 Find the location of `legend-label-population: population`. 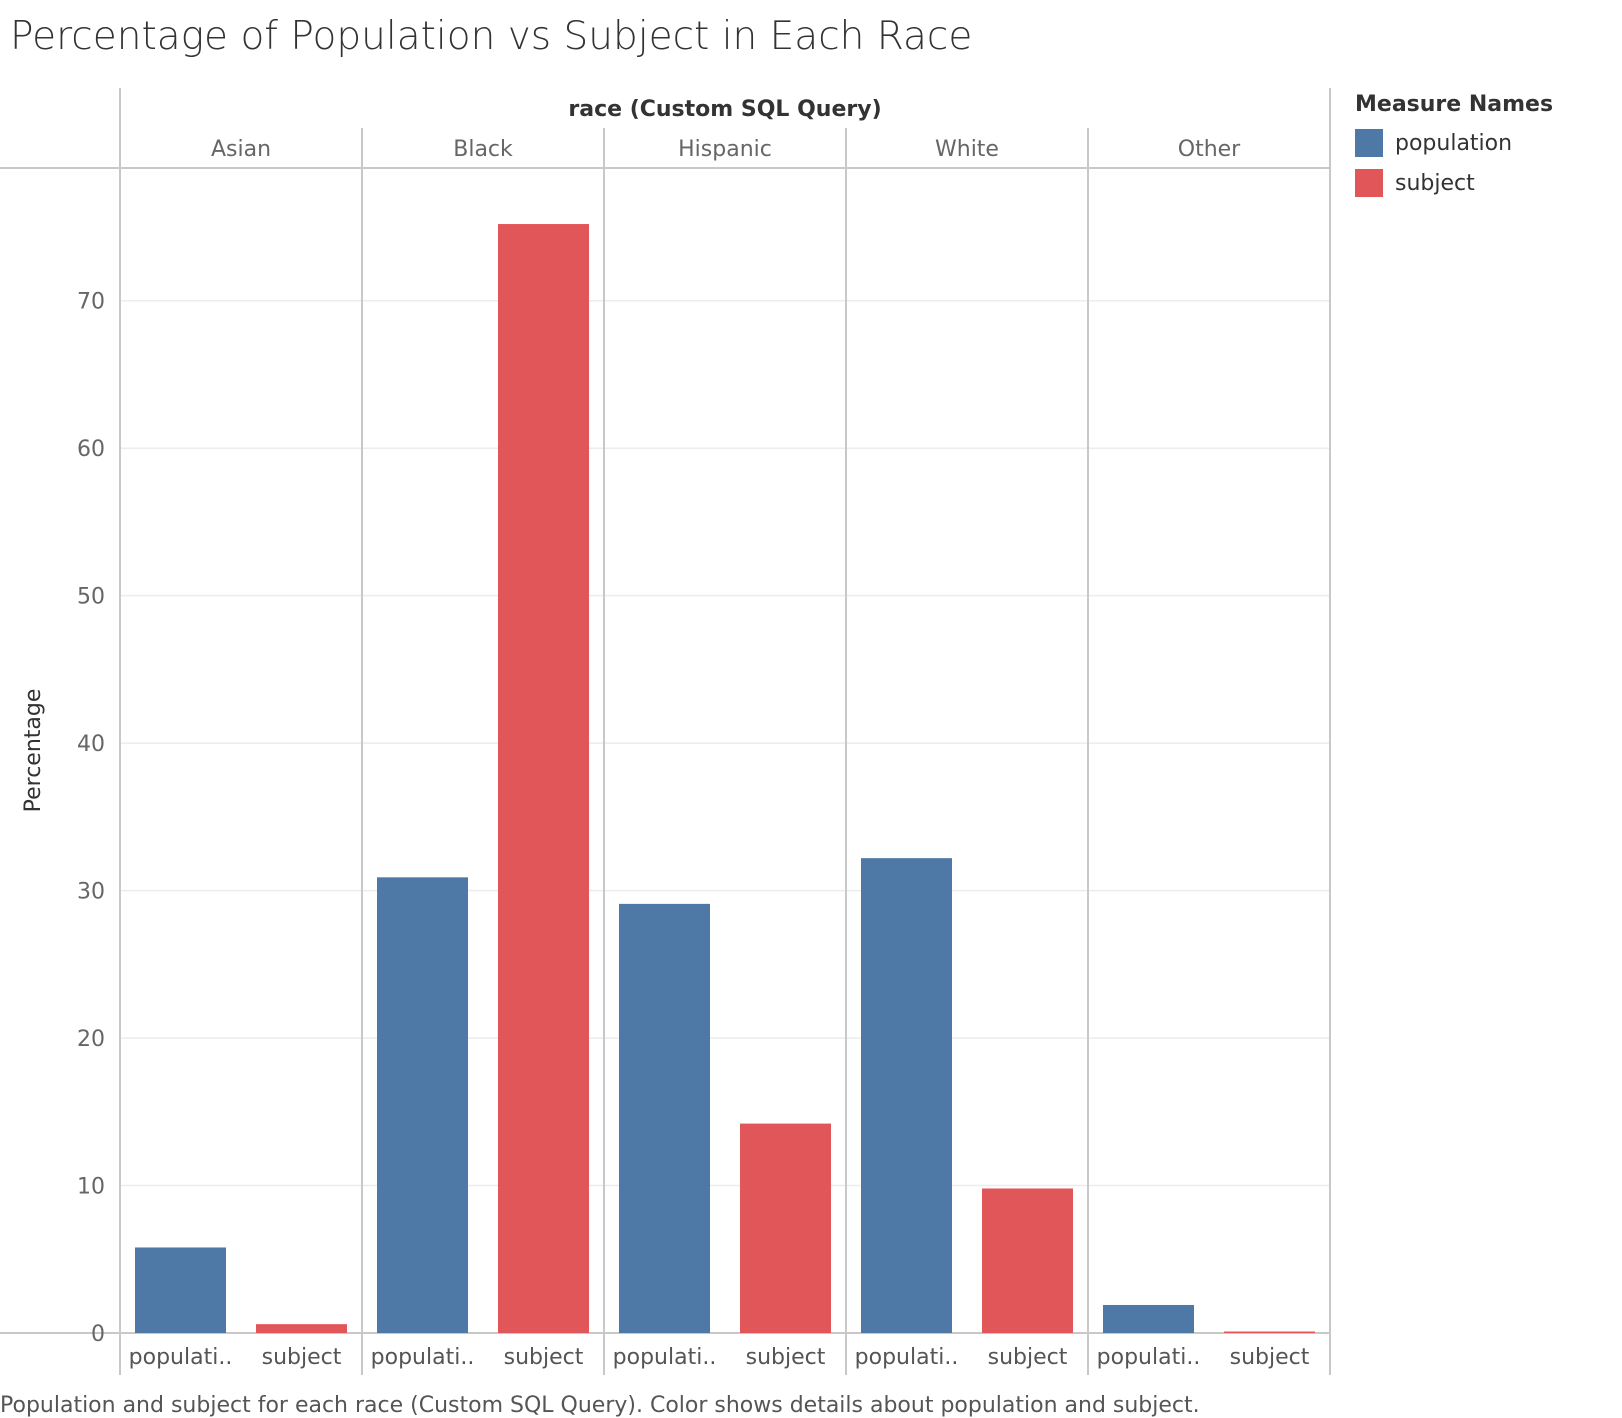

legend-label-population: population is located at coordinates (1454, 143).